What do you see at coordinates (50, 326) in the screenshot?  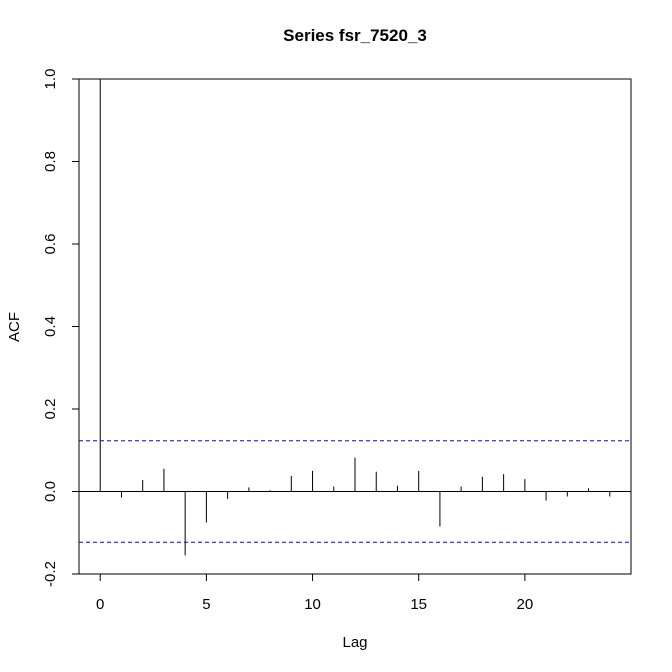 I see `y-tick-label: 0.4` at bounding box center [50, 326].